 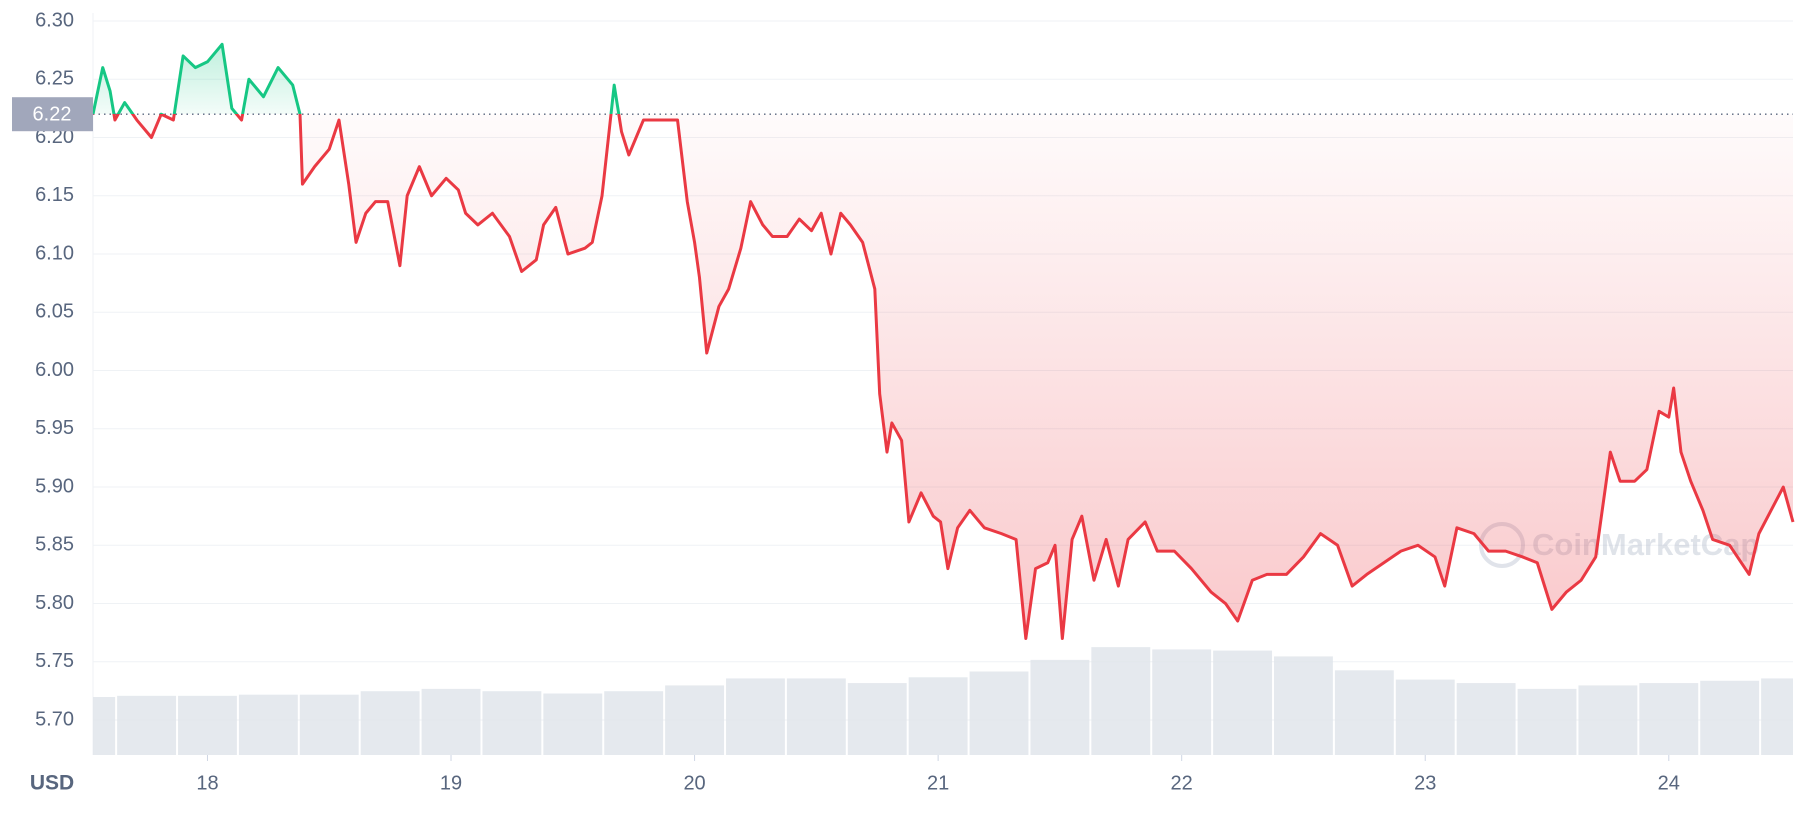 I want to click on y-tick-label: 6.10, so click(x=54, y=253).